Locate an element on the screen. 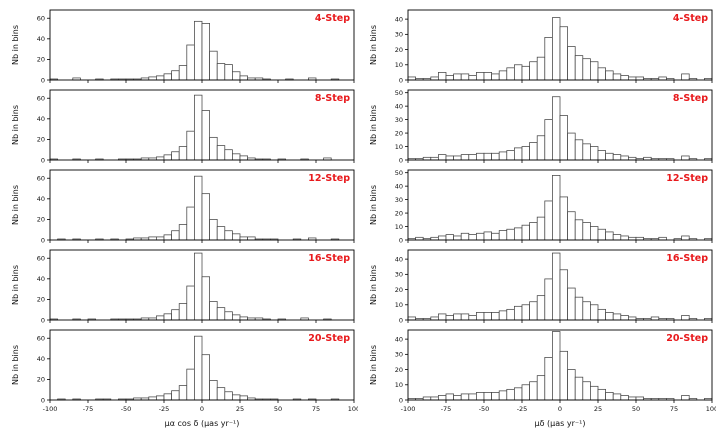 This screenshot has height=443, width=720. y-tick-label: 50 is located at coordinates (399, 93).